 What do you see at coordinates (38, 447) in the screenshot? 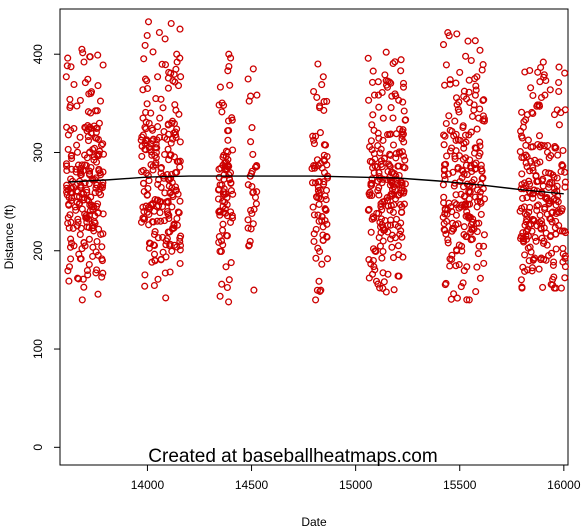
I see `y-tick-label: 0` at bounding box center [38, 447].